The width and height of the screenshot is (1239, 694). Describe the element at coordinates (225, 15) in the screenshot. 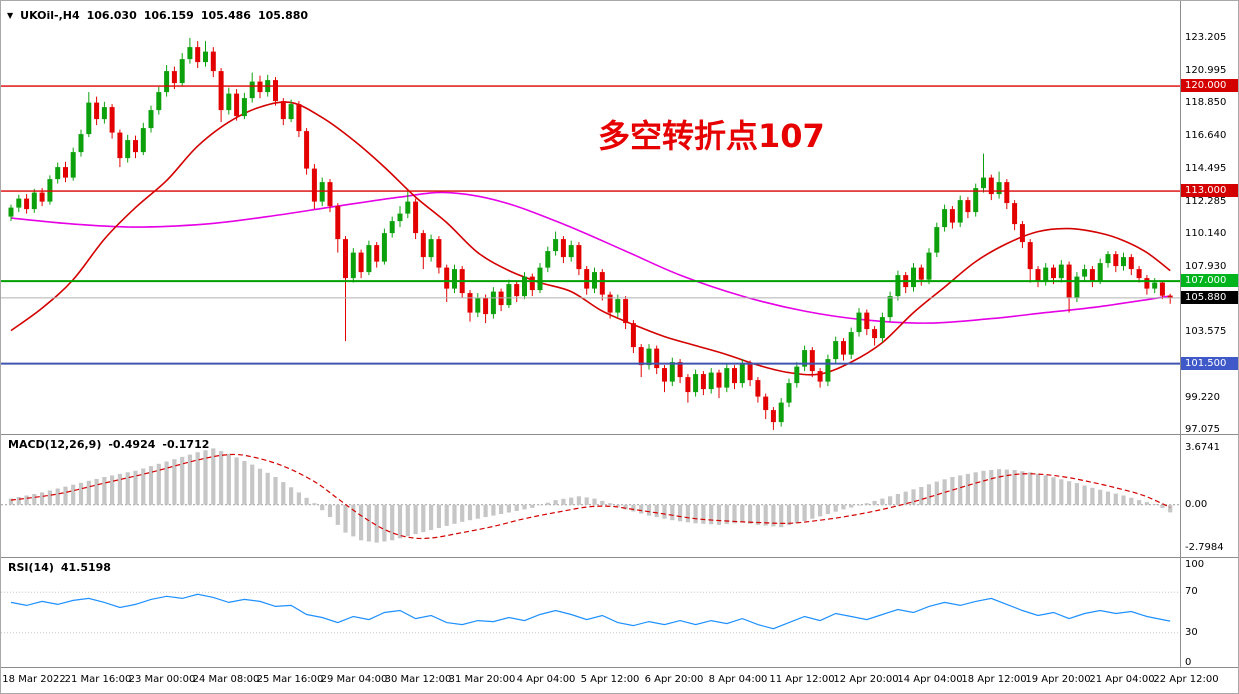

I see `low-value: 105.486` at that location.